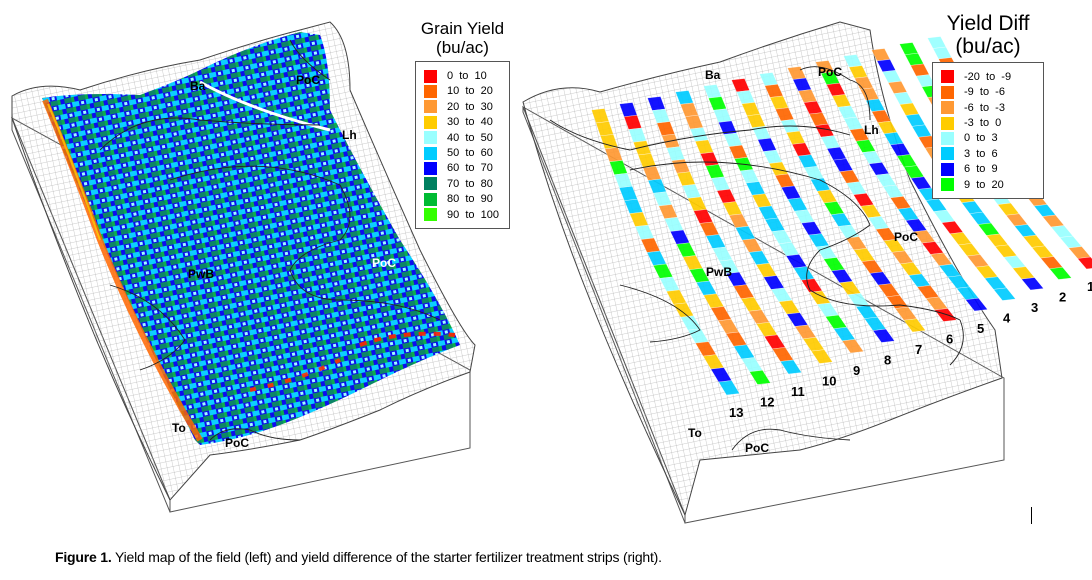 Image resolution: width=1092 pixels, height=580 pixels. I want to click on yield-diff-legend-item: 3 to 6, so click(988, 153).